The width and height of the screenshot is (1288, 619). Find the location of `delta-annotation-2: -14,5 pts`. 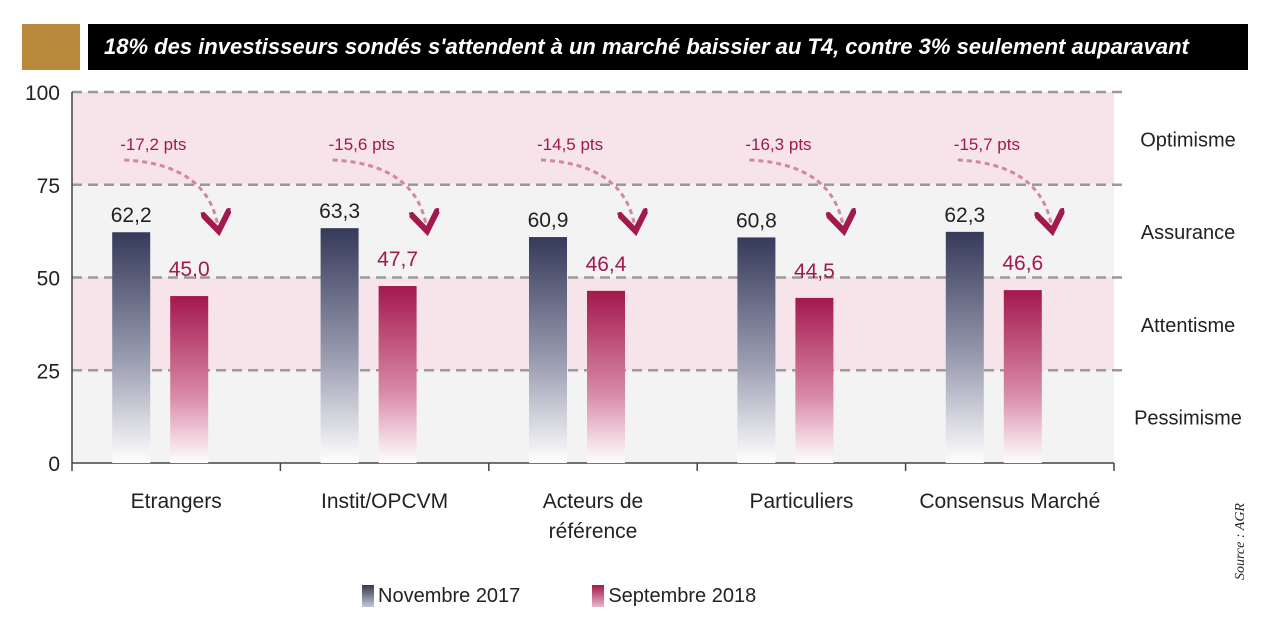

delta-annotation-2: -14,5 pts is located at coordinates (570, 144).